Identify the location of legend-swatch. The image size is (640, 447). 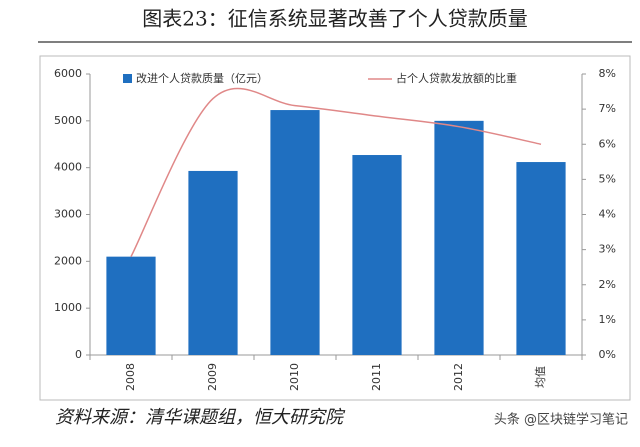
(127, 78).